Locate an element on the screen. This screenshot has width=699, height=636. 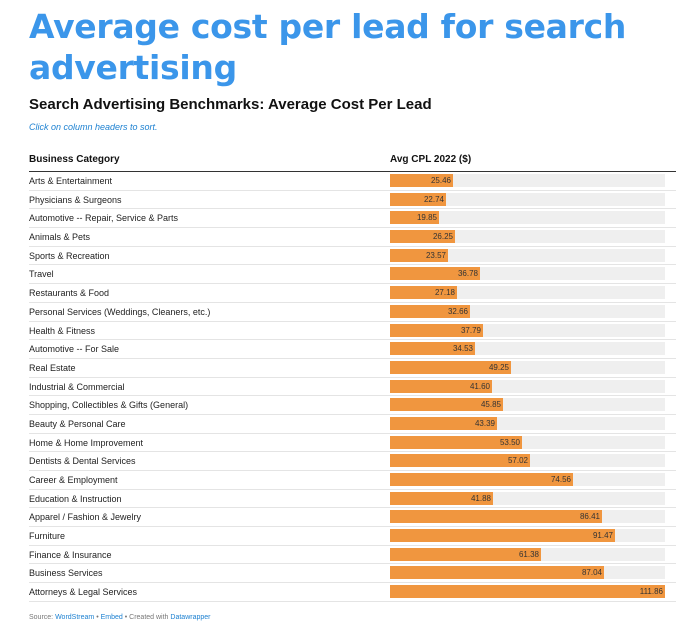
table-row: Education & Instruction 41.88 is located at coordinates (352, 499).